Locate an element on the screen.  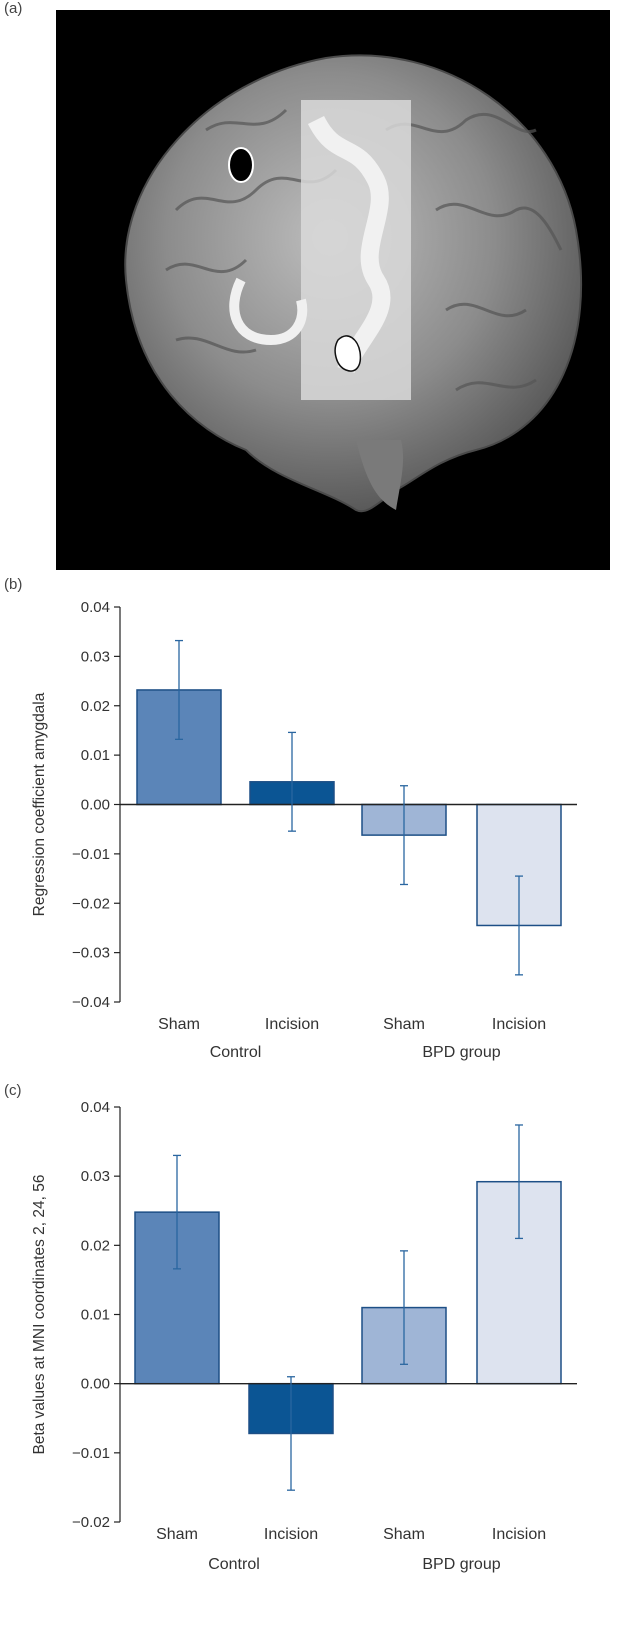
y-axis-label: Regression coefficient amygdala is located at coordinates (39, 804).